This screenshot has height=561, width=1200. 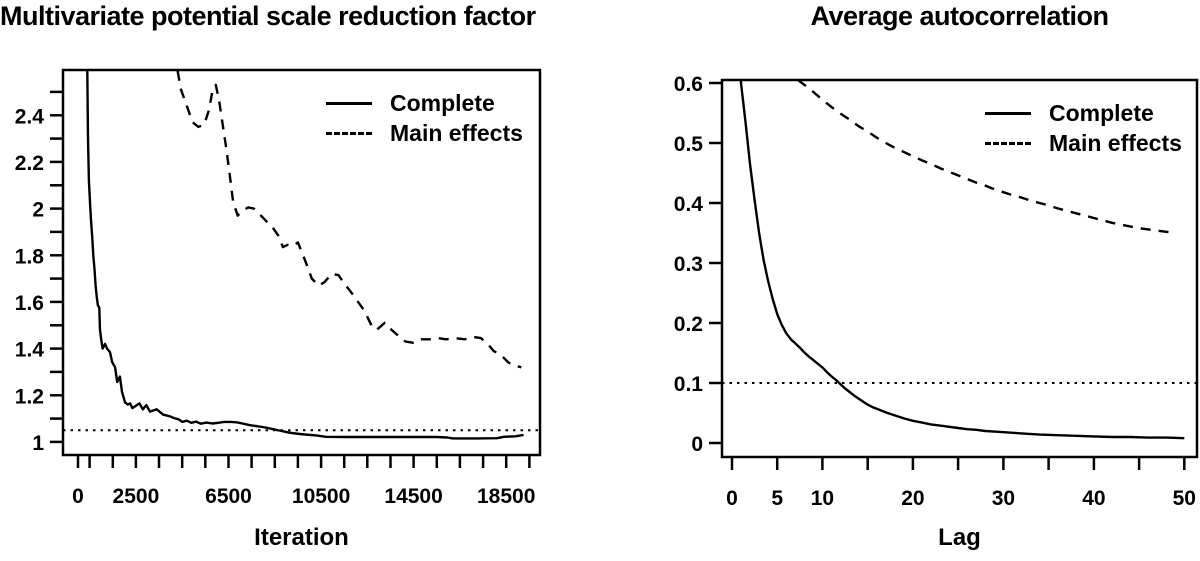 I want to click on x-tick-label: 30, so click(x=1003, y=498).